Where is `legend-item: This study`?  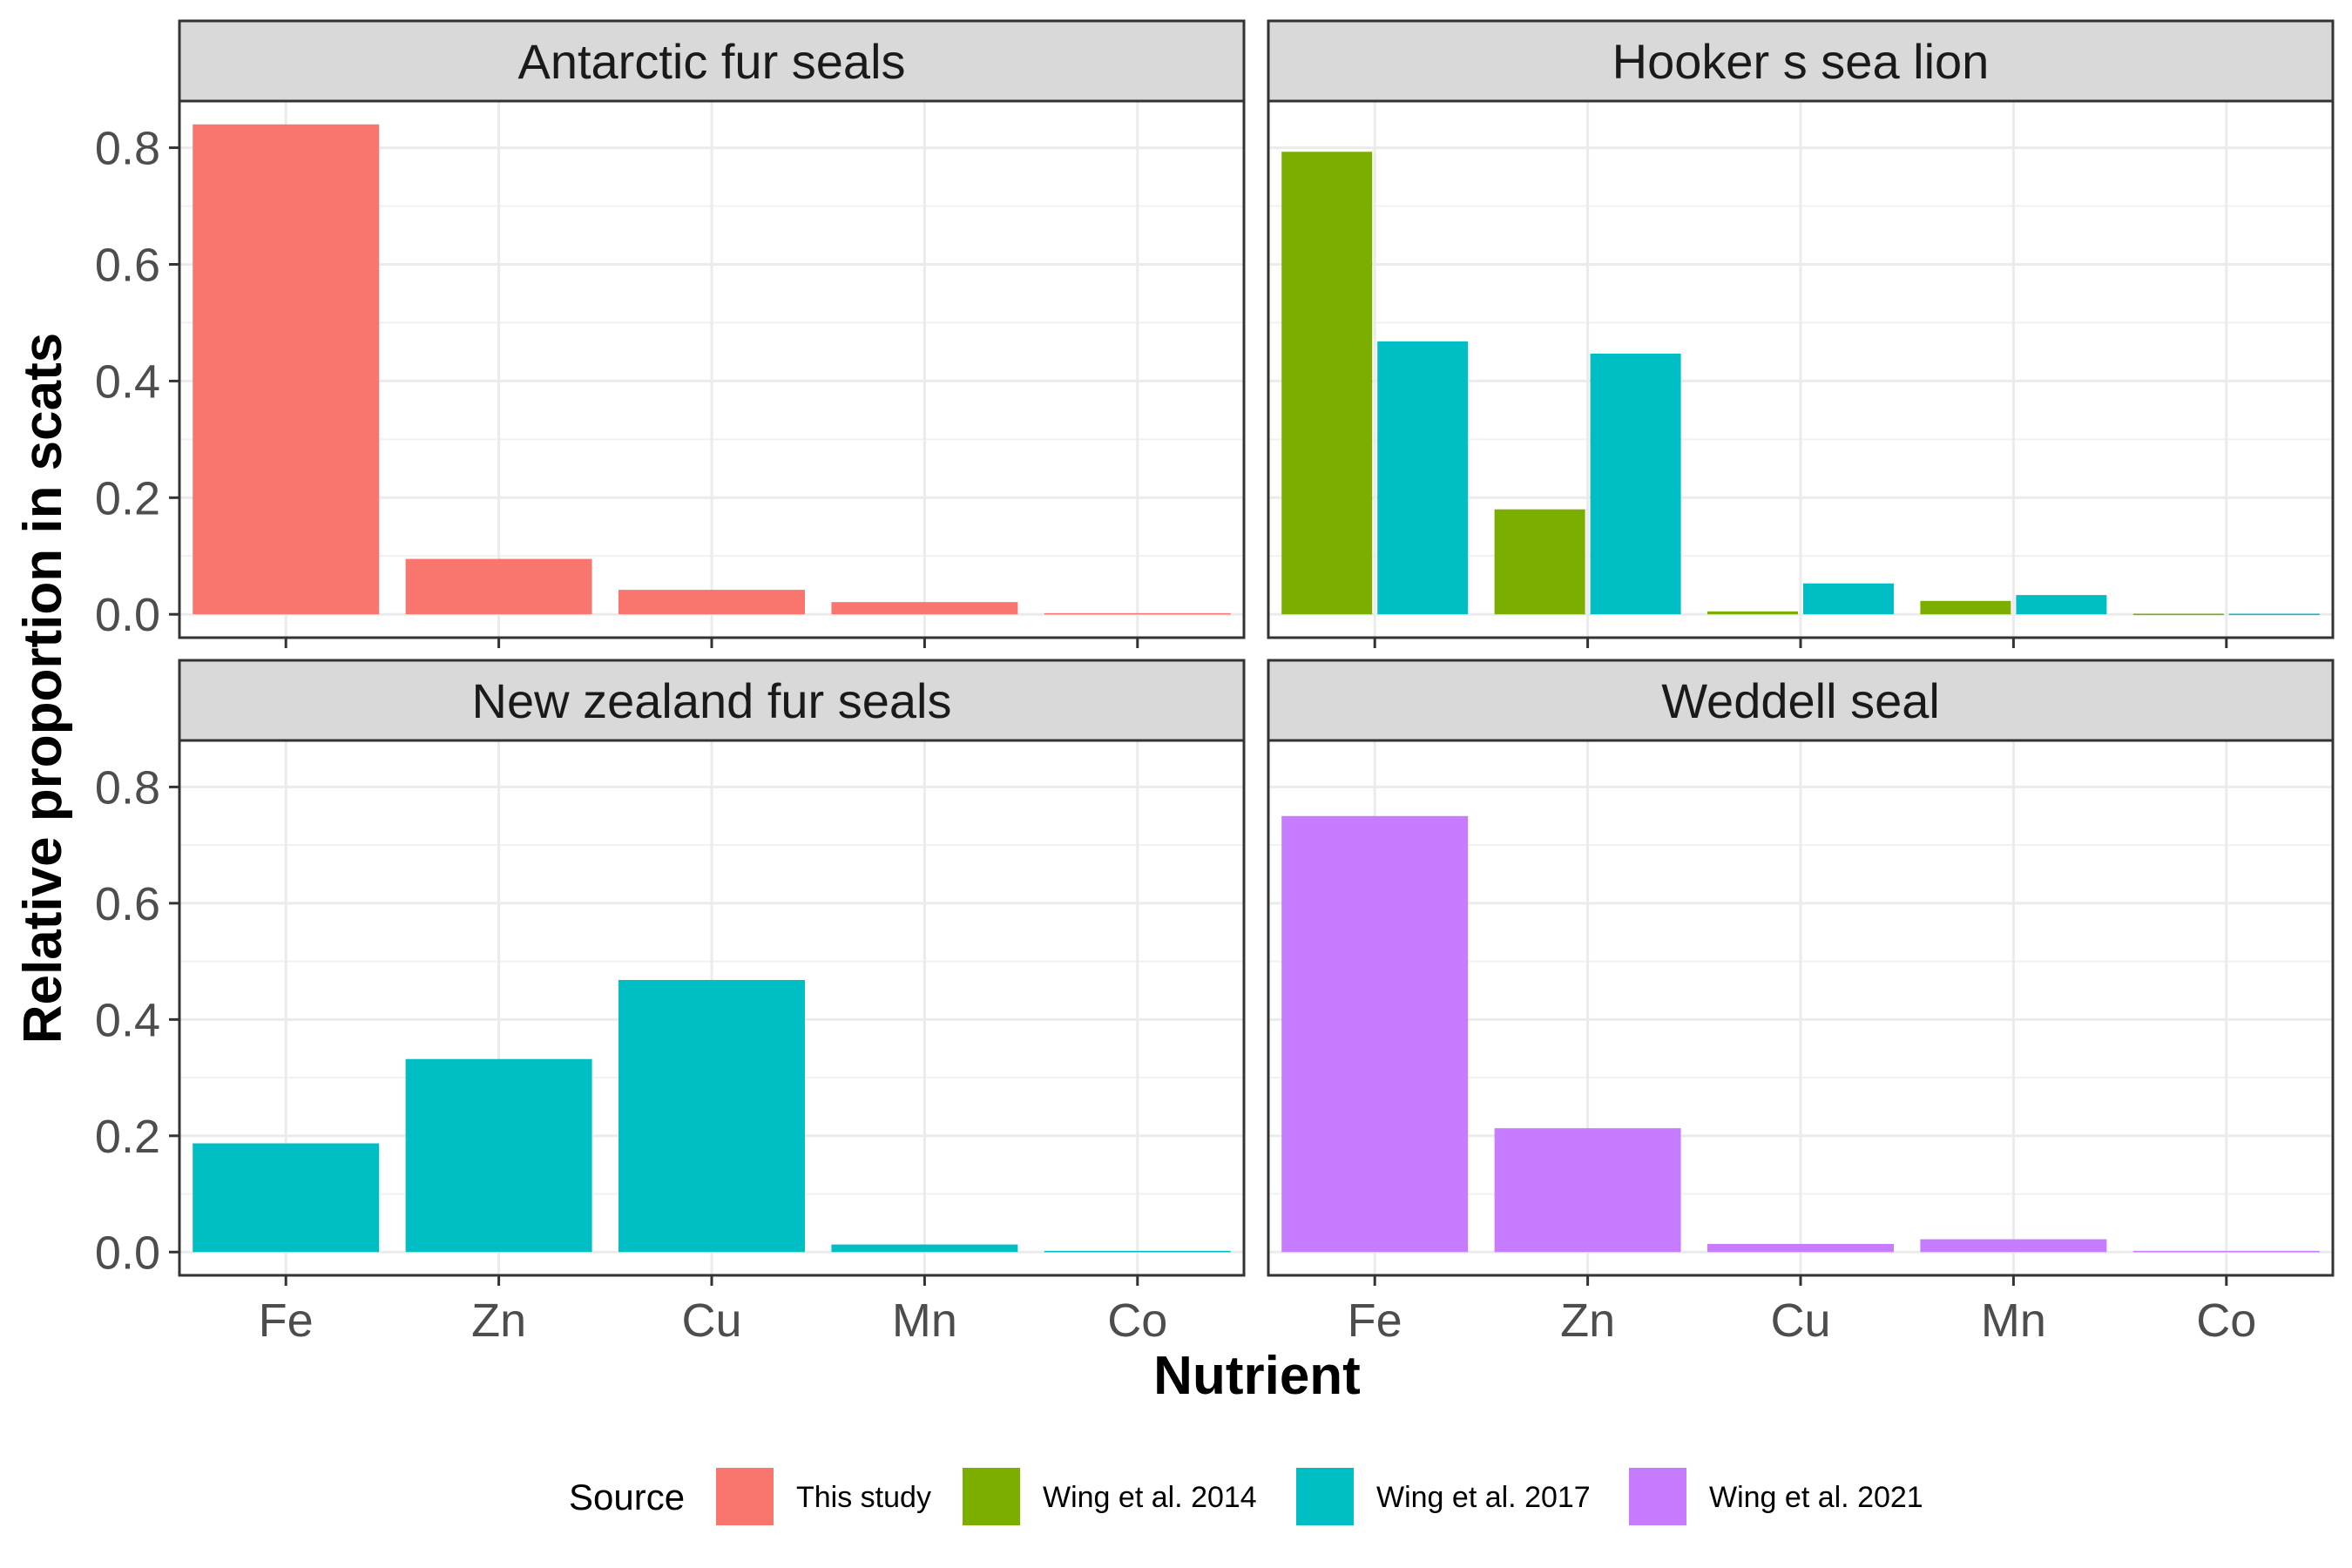
legend-item: This study is located at coordinates (823, 1497).